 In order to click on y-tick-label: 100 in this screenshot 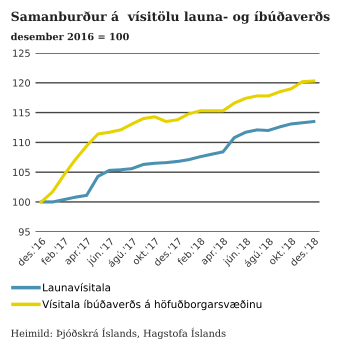, I will do `click(21, 202)`.